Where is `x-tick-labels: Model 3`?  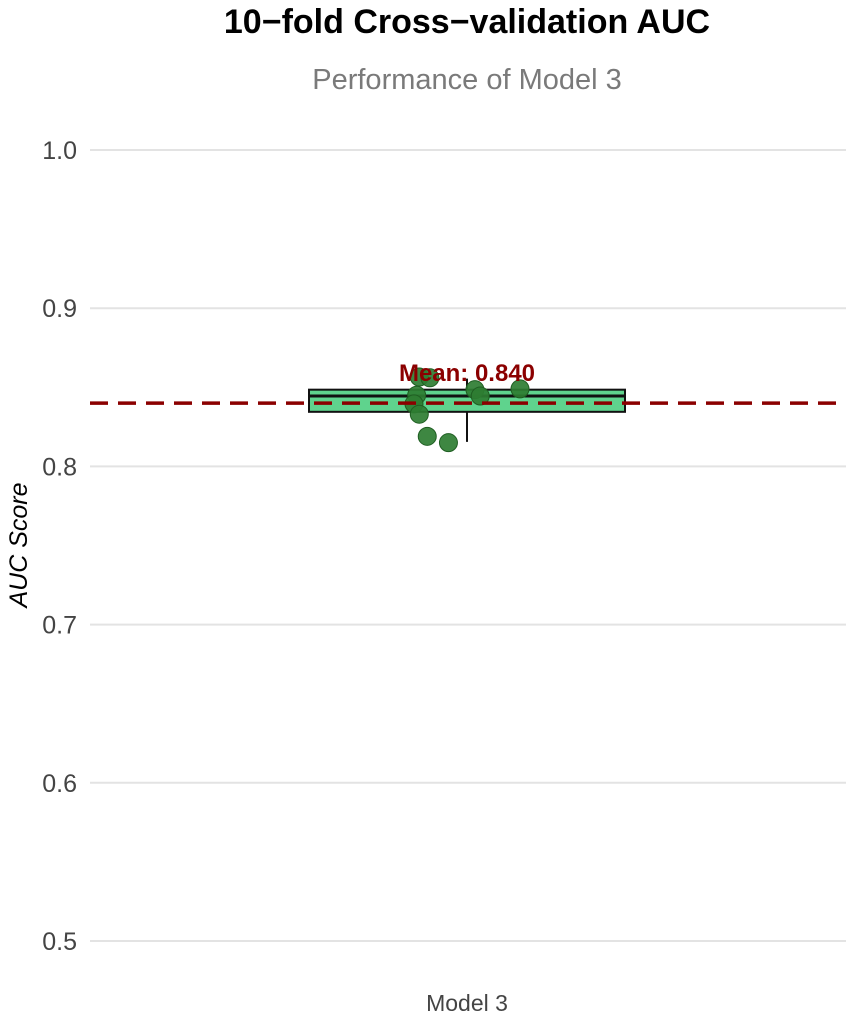 x-tick-labels: Model 3 is located at coordinates (467, 1003).